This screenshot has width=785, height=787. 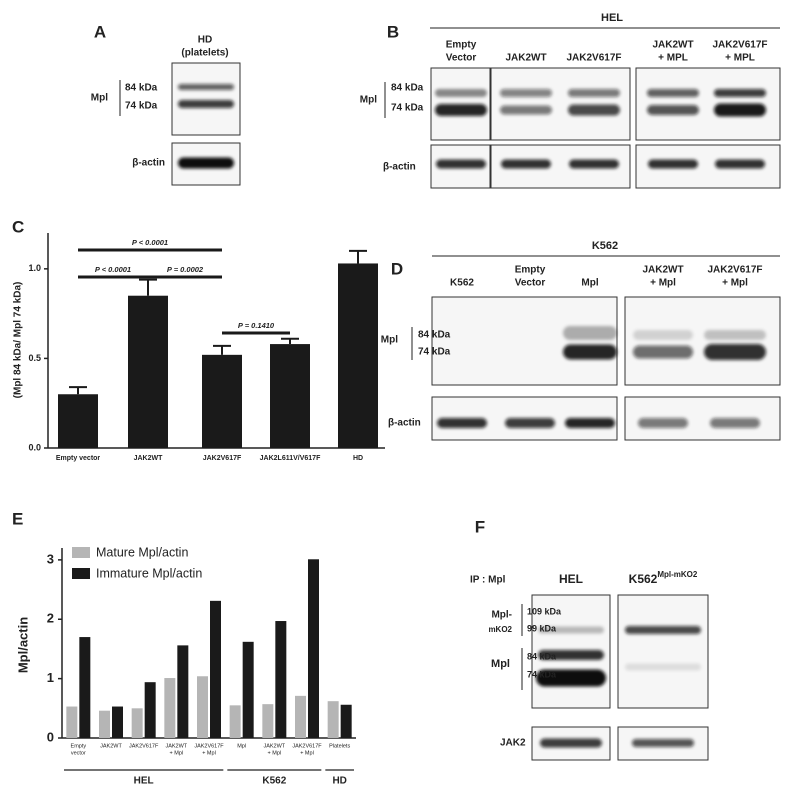 I want to click on label: 1, so click(x=50, y=677).